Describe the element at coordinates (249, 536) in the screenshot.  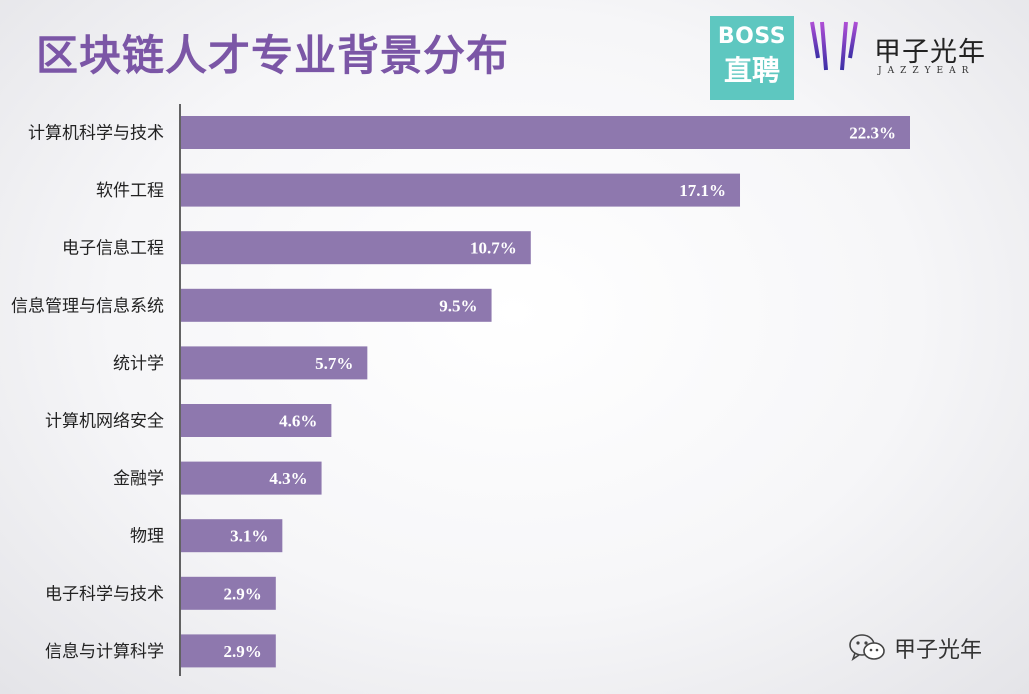
I see `value-label: 3.1%` at that location.